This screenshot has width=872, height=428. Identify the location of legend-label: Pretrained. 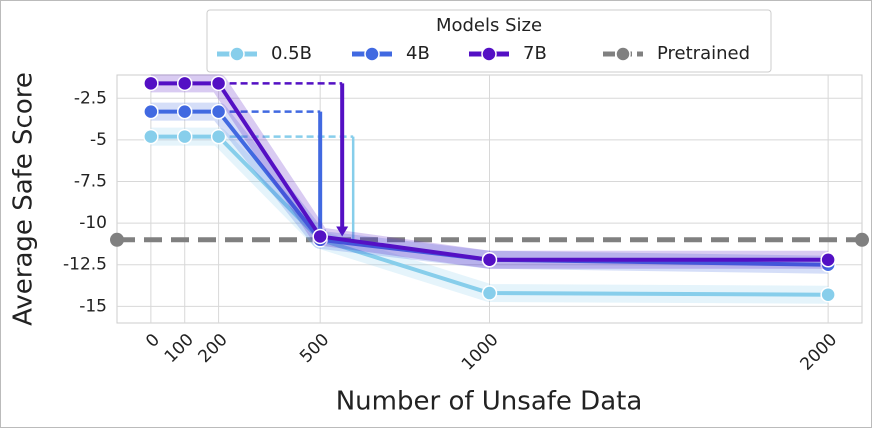
(703, 53).